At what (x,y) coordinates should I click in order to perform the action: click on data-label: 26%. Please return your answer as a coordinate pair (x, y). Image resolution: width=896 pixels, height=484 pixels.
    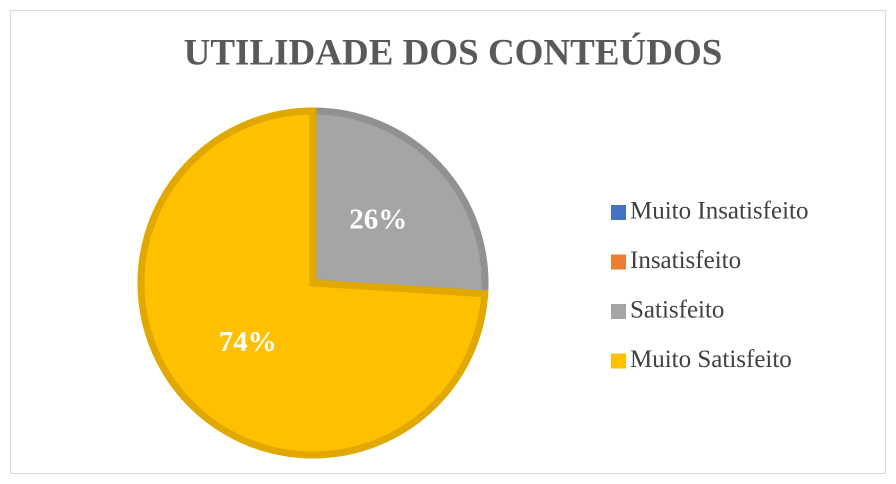
    Looking at the image, I should click on (378, 219).